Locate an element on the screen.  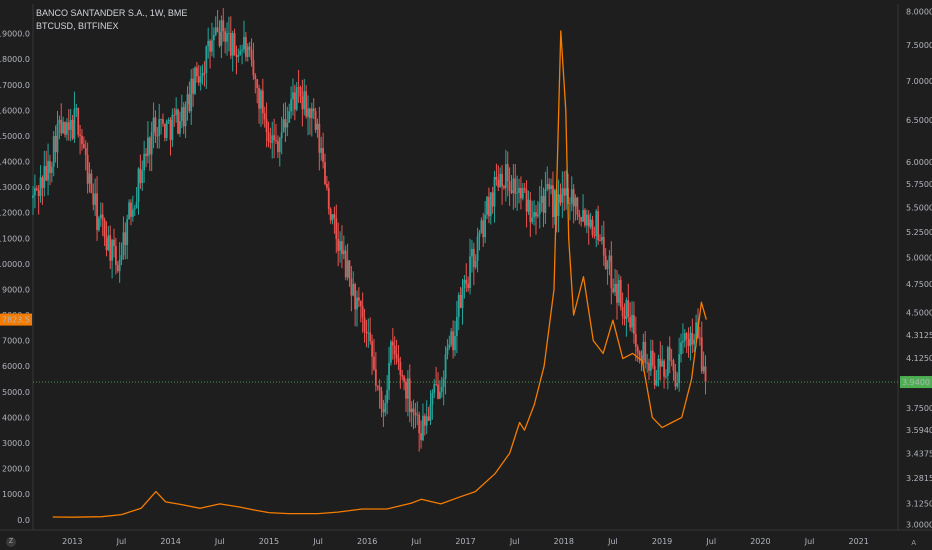
left-axis-tick-label: 12000.0 is located at coordinates (15, 213).